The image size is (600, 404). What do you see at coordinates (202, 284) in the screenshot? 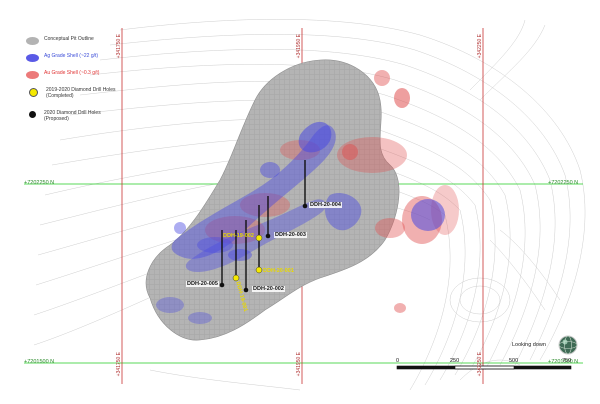
I see `label-ddh-20-005: DDH-20-005` at bounding box center [202, 284].